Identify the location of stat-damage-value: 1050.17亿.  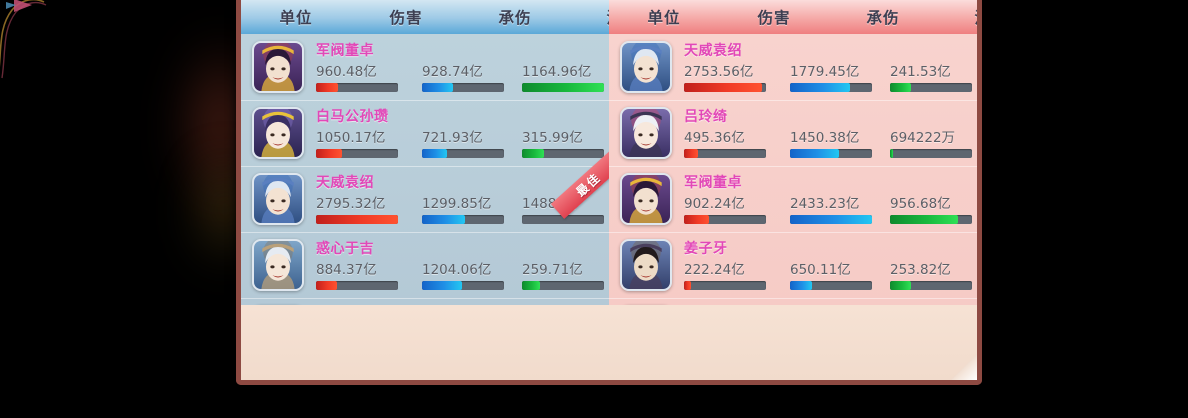
(351, 138).